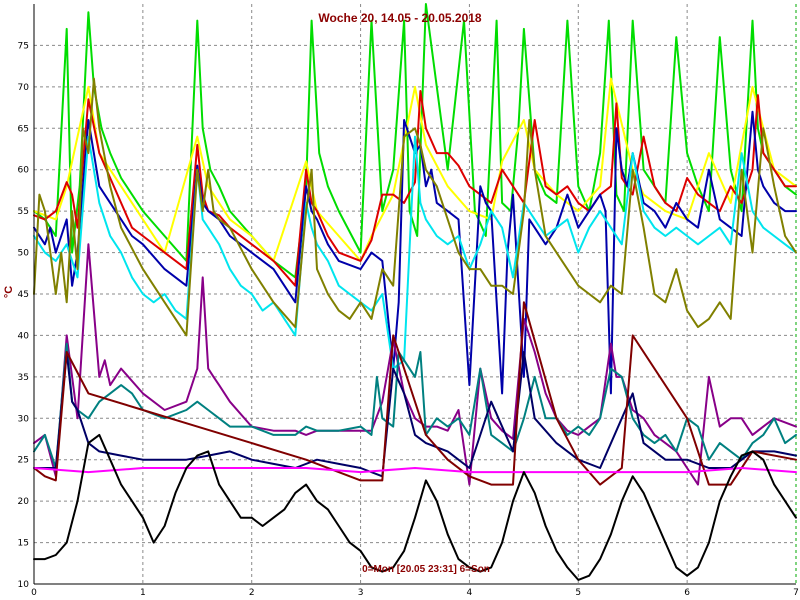 The image size is (800, 600). Describe the element at coordinates (9, 292) in the screenshot. I see `y-axis-label: °C` at that location.